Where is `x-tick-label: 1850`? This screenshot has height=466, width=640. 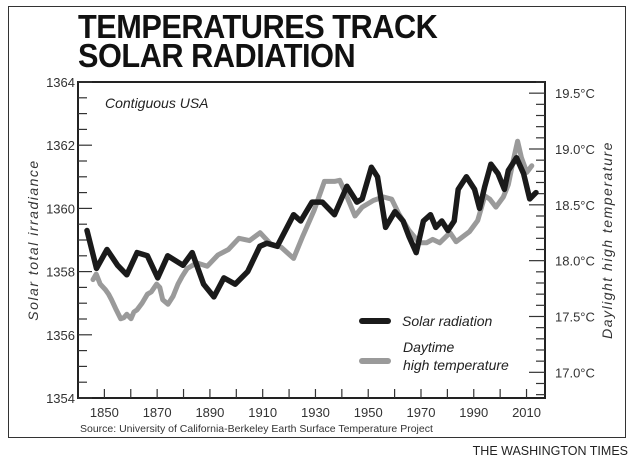 x-tick-label: 1850 is located at coordinates (104, 412).